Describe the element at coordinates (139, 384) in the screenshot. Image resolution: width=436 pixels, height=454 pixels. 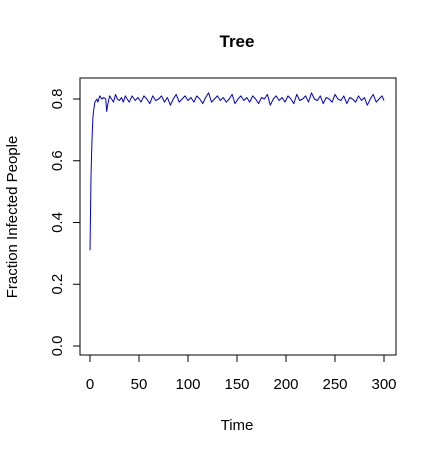
I see `x-tick-label: 50` at that location.